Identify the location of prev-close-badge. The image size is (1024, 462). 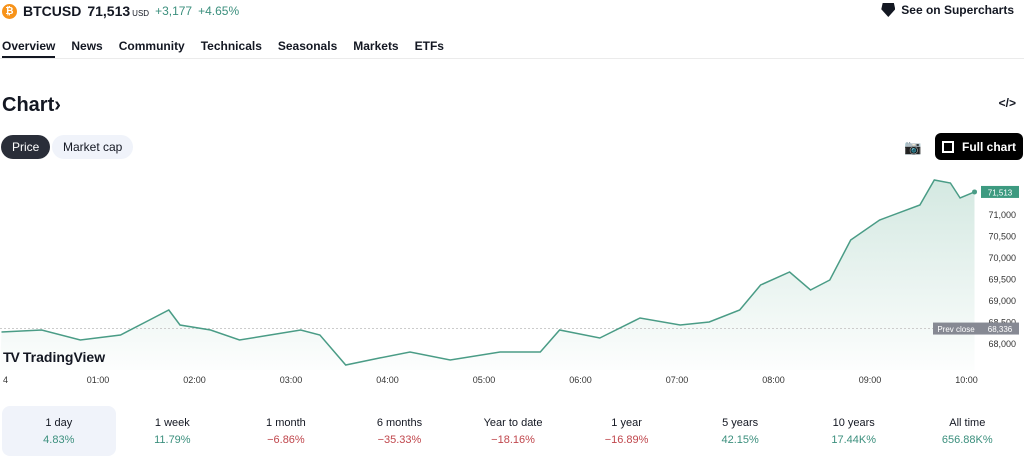
(976, 328).